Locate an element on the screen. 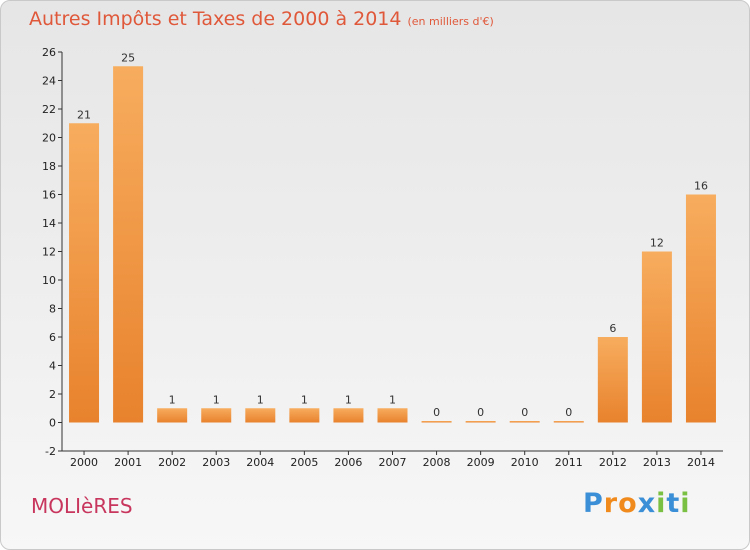 This screenshot has width=750, height=550. x-tick-label: 2006 is located at coordinates (348, 462).